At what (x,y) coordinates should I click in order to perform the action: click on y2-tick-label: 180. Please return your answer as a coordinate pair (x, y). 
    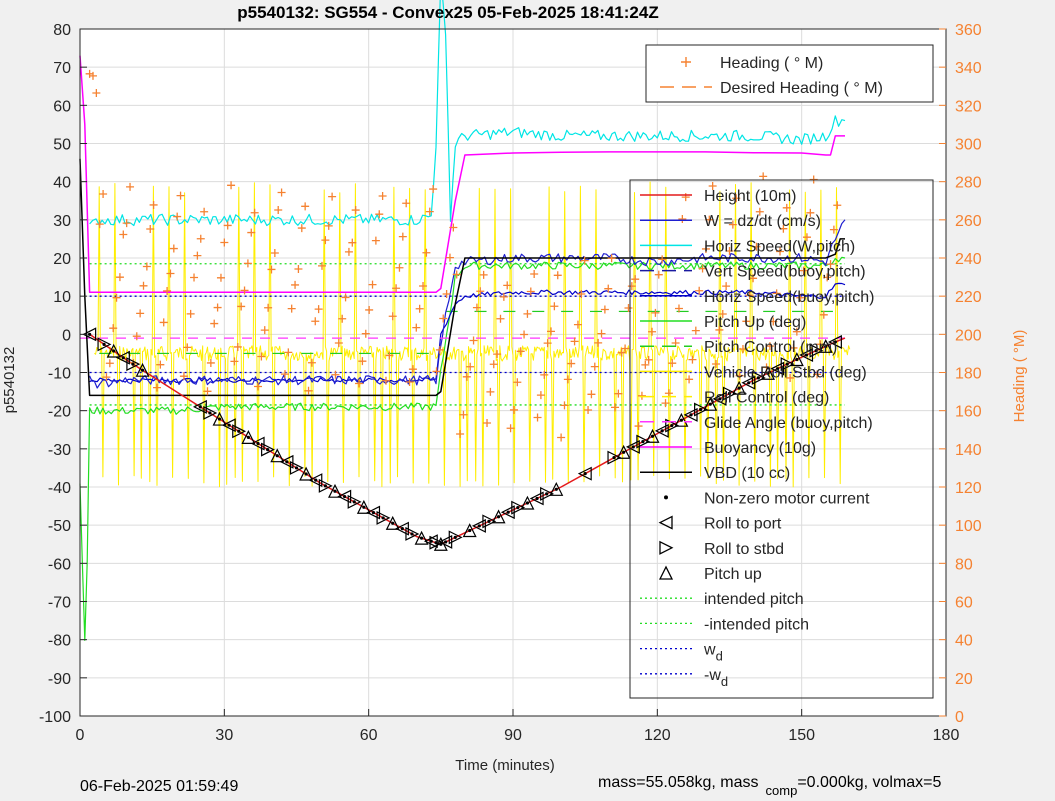
    Looking at the image, I should click on (968, 374).